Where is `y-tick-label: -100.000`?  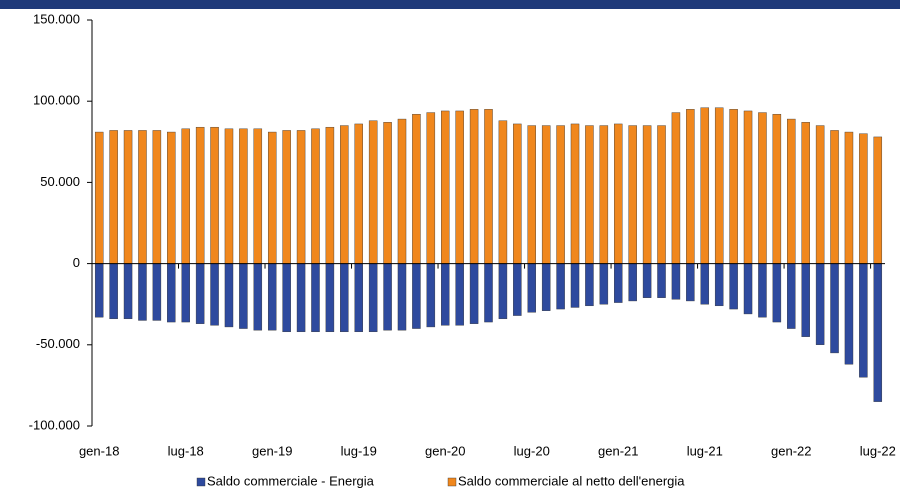 y-tick-label: -100.000 is located at coordinates (54, 424).